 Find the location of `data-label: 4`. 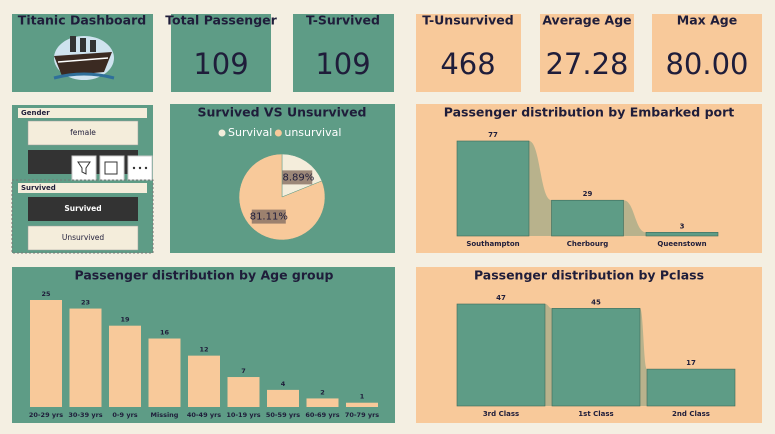

data-label: 4 is located at coordinates (283, 384).